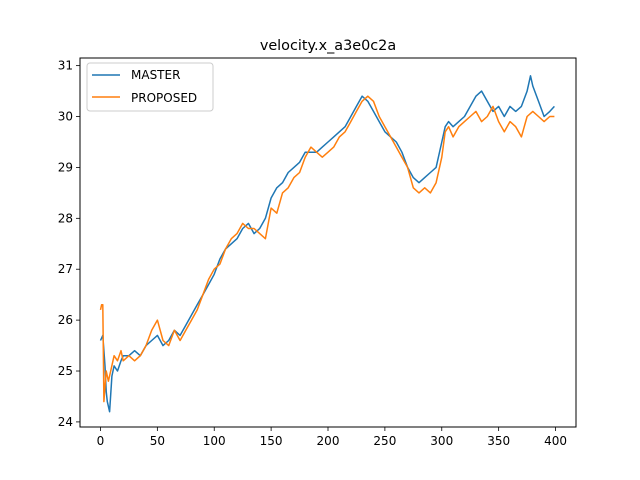 The height and width of the screenshot is (480, 640). Describe the element at coordinates (65, 320) in the screenshot. I see `y-tick-label: 26` at that location.